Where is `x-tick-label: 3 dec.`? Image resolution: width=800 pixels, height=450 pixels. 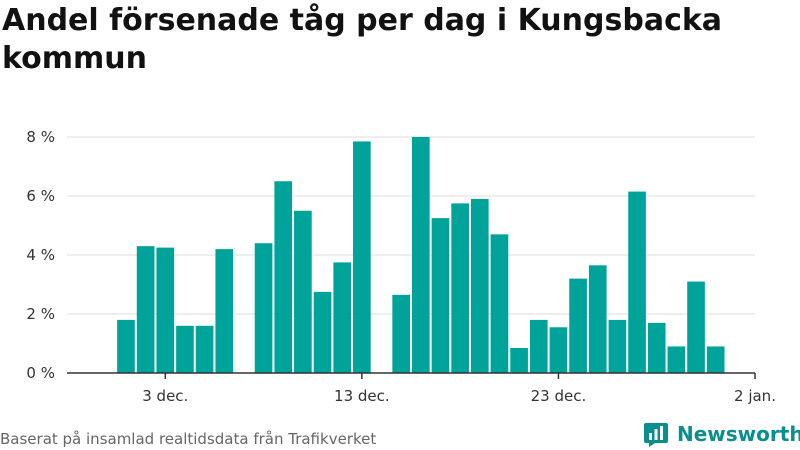 x-tick-label: 3 dec. is located at coordinates (165, 396).